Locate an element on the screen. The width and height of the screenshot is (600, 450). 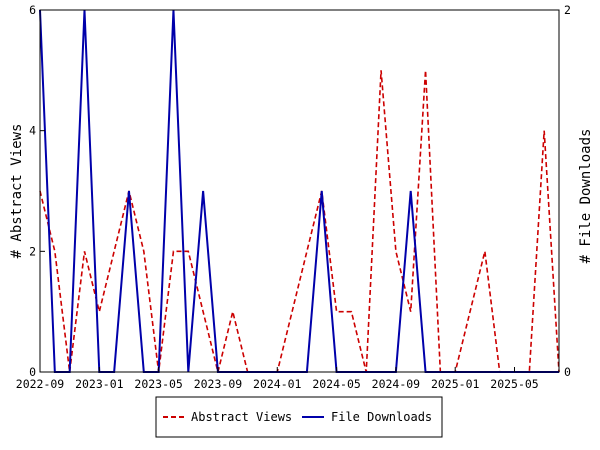
y-left-tick-label: 0 is located at coordinates (32, 372).